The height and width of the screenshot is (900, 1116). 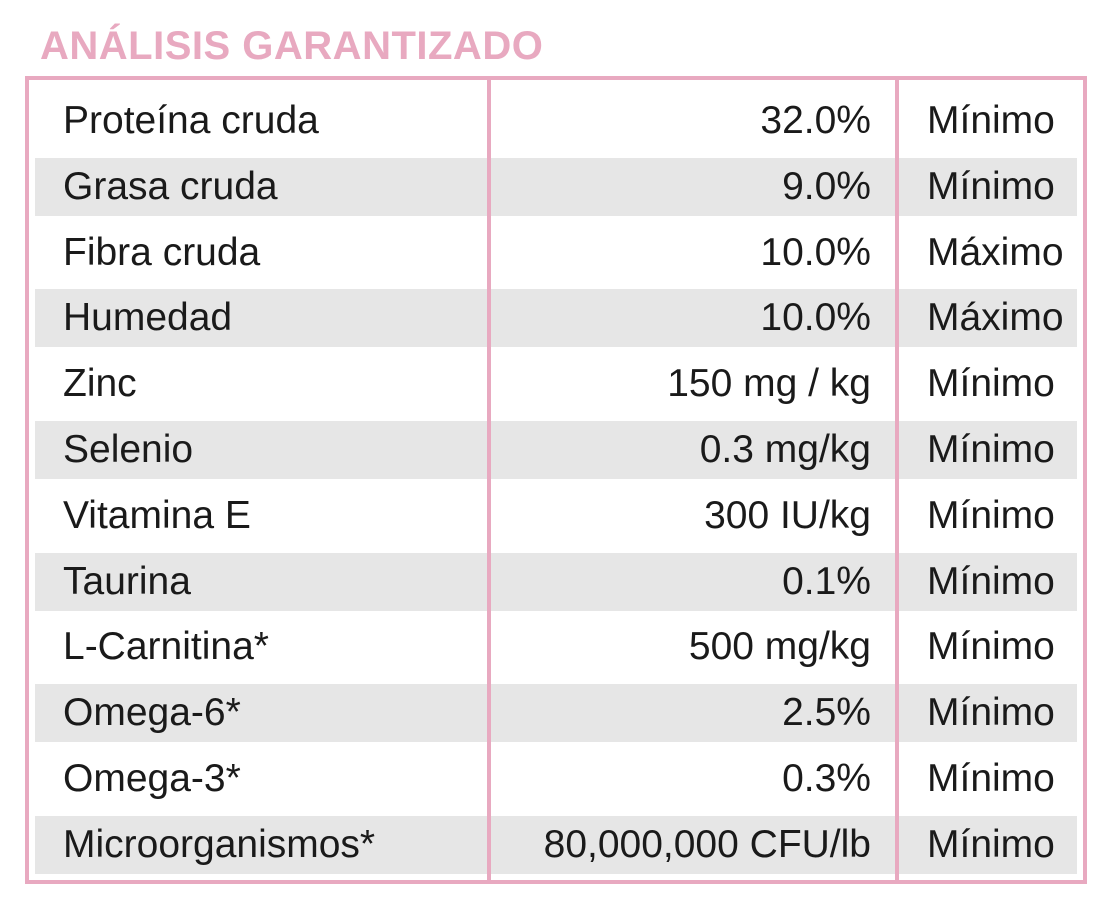 What do you see at coordinates (556, 581) in the screenshot?
I see `table-row: Taurina 0.1% Mínimo` at bounding box center [556, 581].